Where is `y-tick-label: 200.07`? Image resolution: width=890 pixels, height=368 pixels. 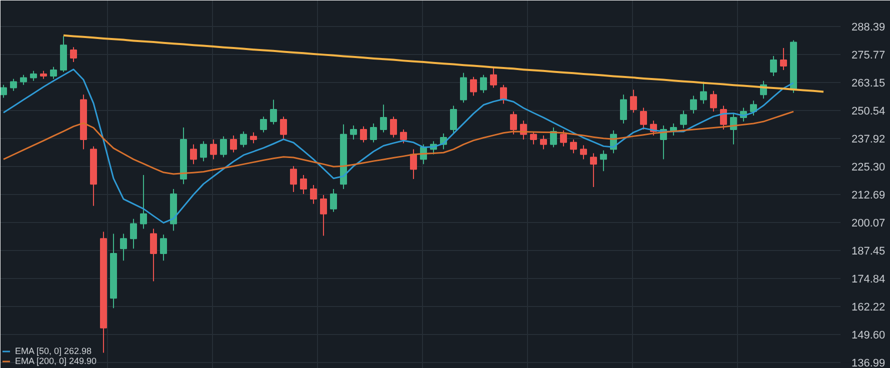
y-tick-label: 200.07 is located at coordinates (869, 223).